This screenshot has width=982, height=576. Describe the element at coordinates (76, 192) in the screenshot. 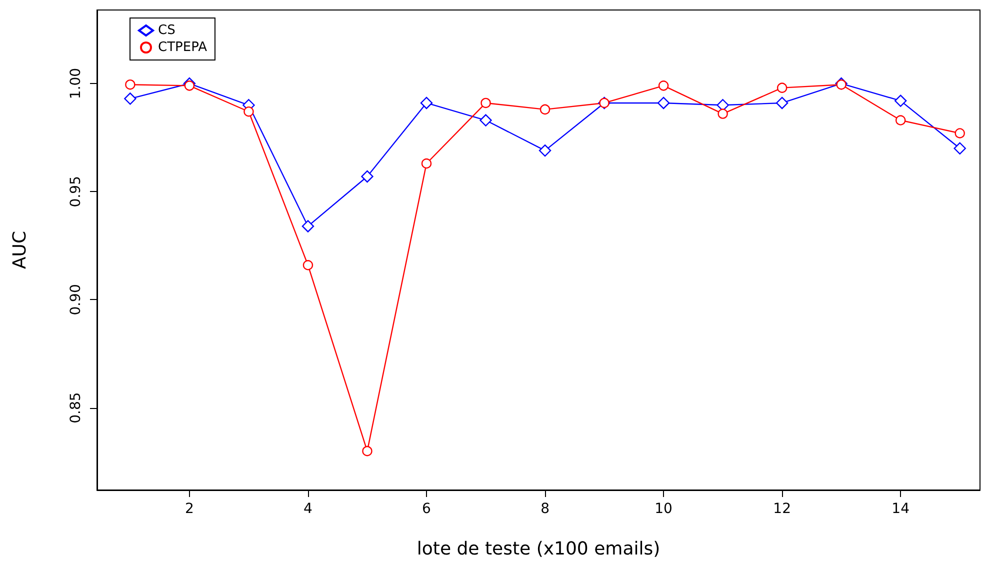

I see `y-tick-label: 0.95` at that location.